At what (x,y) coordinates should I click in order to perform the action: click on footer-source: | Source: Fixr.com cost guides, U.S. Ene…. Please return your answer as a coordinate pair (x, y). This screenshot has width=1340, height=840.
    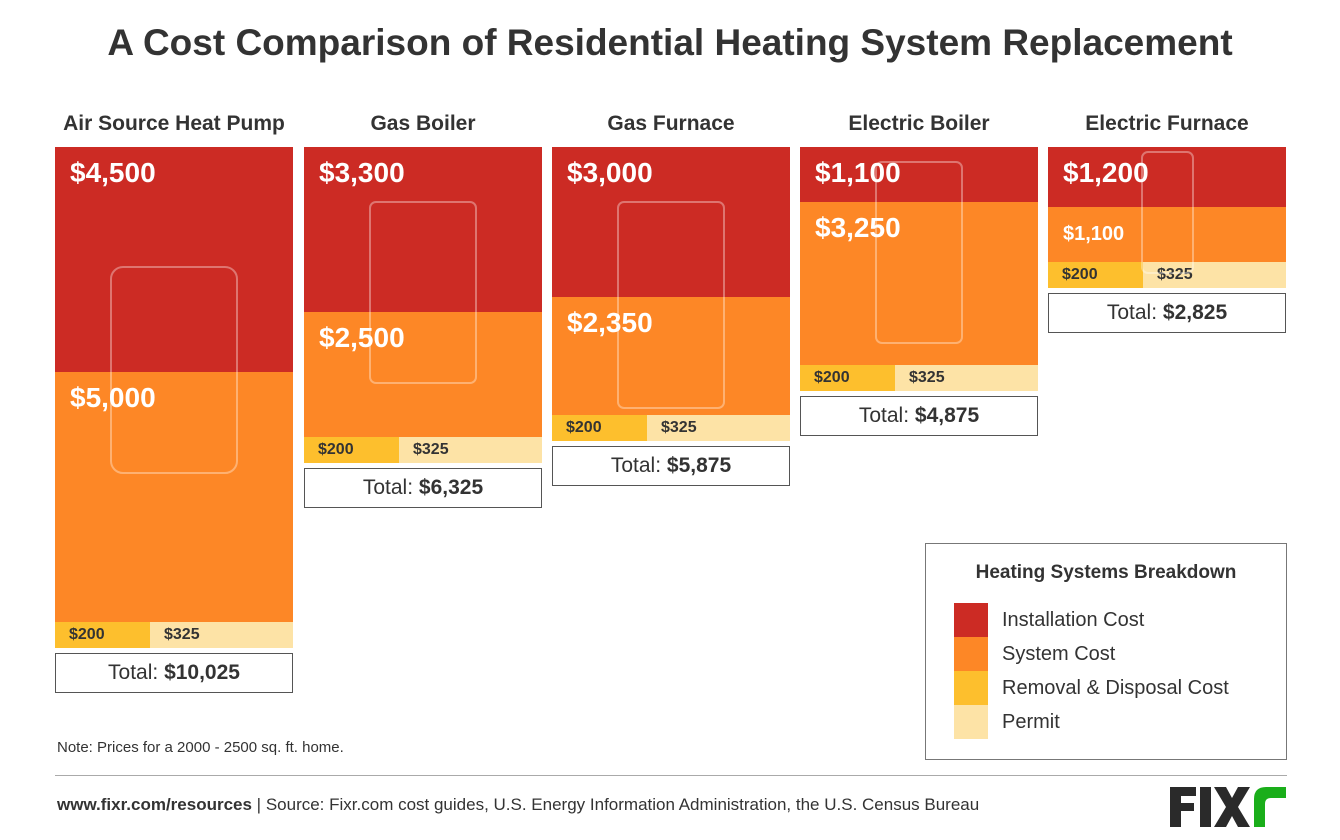
    Looking at the image, I should click on (615, 804).